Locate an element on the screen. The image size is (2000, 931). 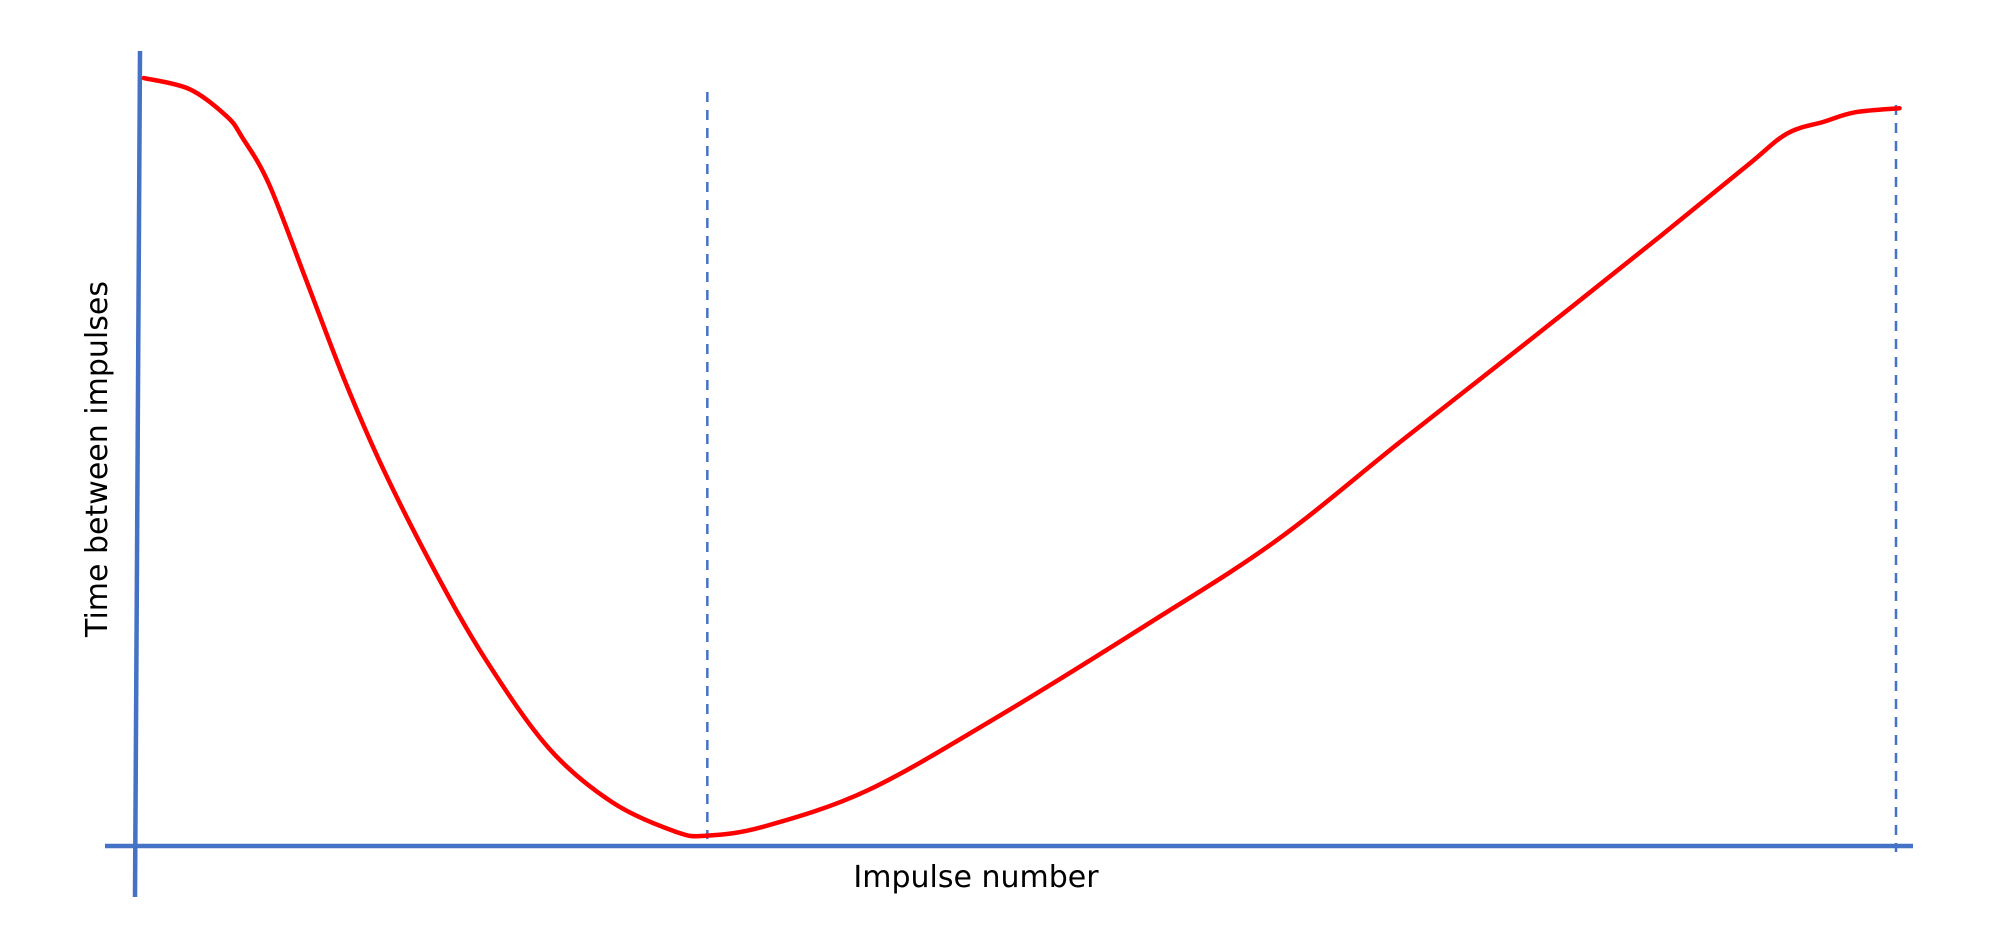
x-axis-label: Impulse number is located at coordinates (976, 877).